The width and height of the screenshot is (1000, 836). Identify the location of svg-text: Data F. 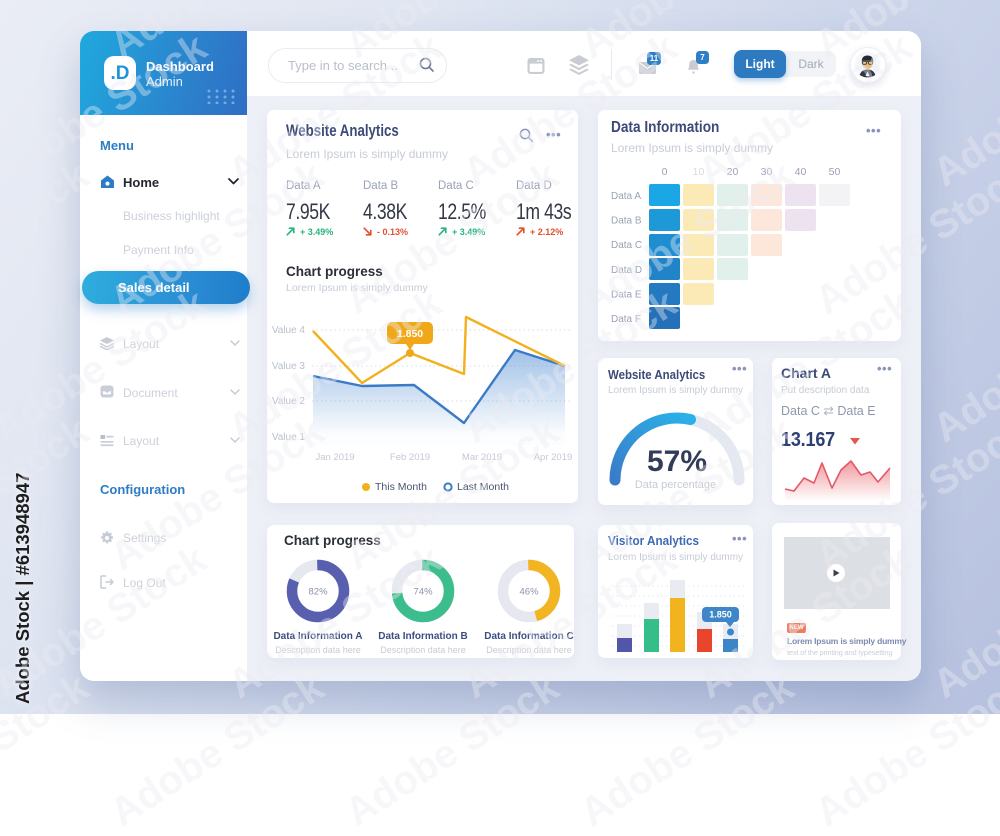
(626, 319).